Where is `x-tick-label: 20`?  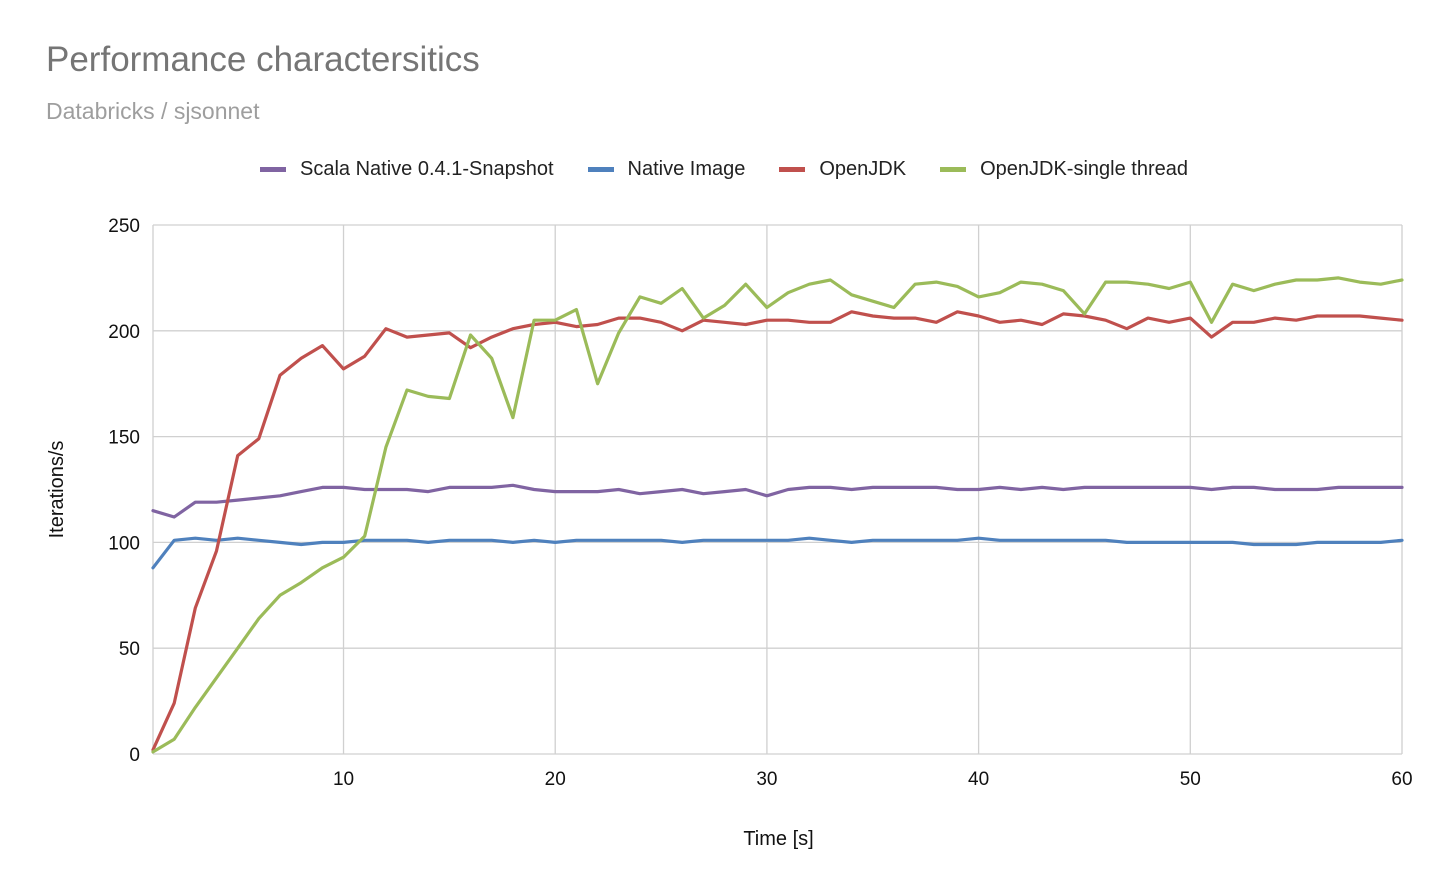
x-tick-label: 20 is located at coordinates (555, 779).